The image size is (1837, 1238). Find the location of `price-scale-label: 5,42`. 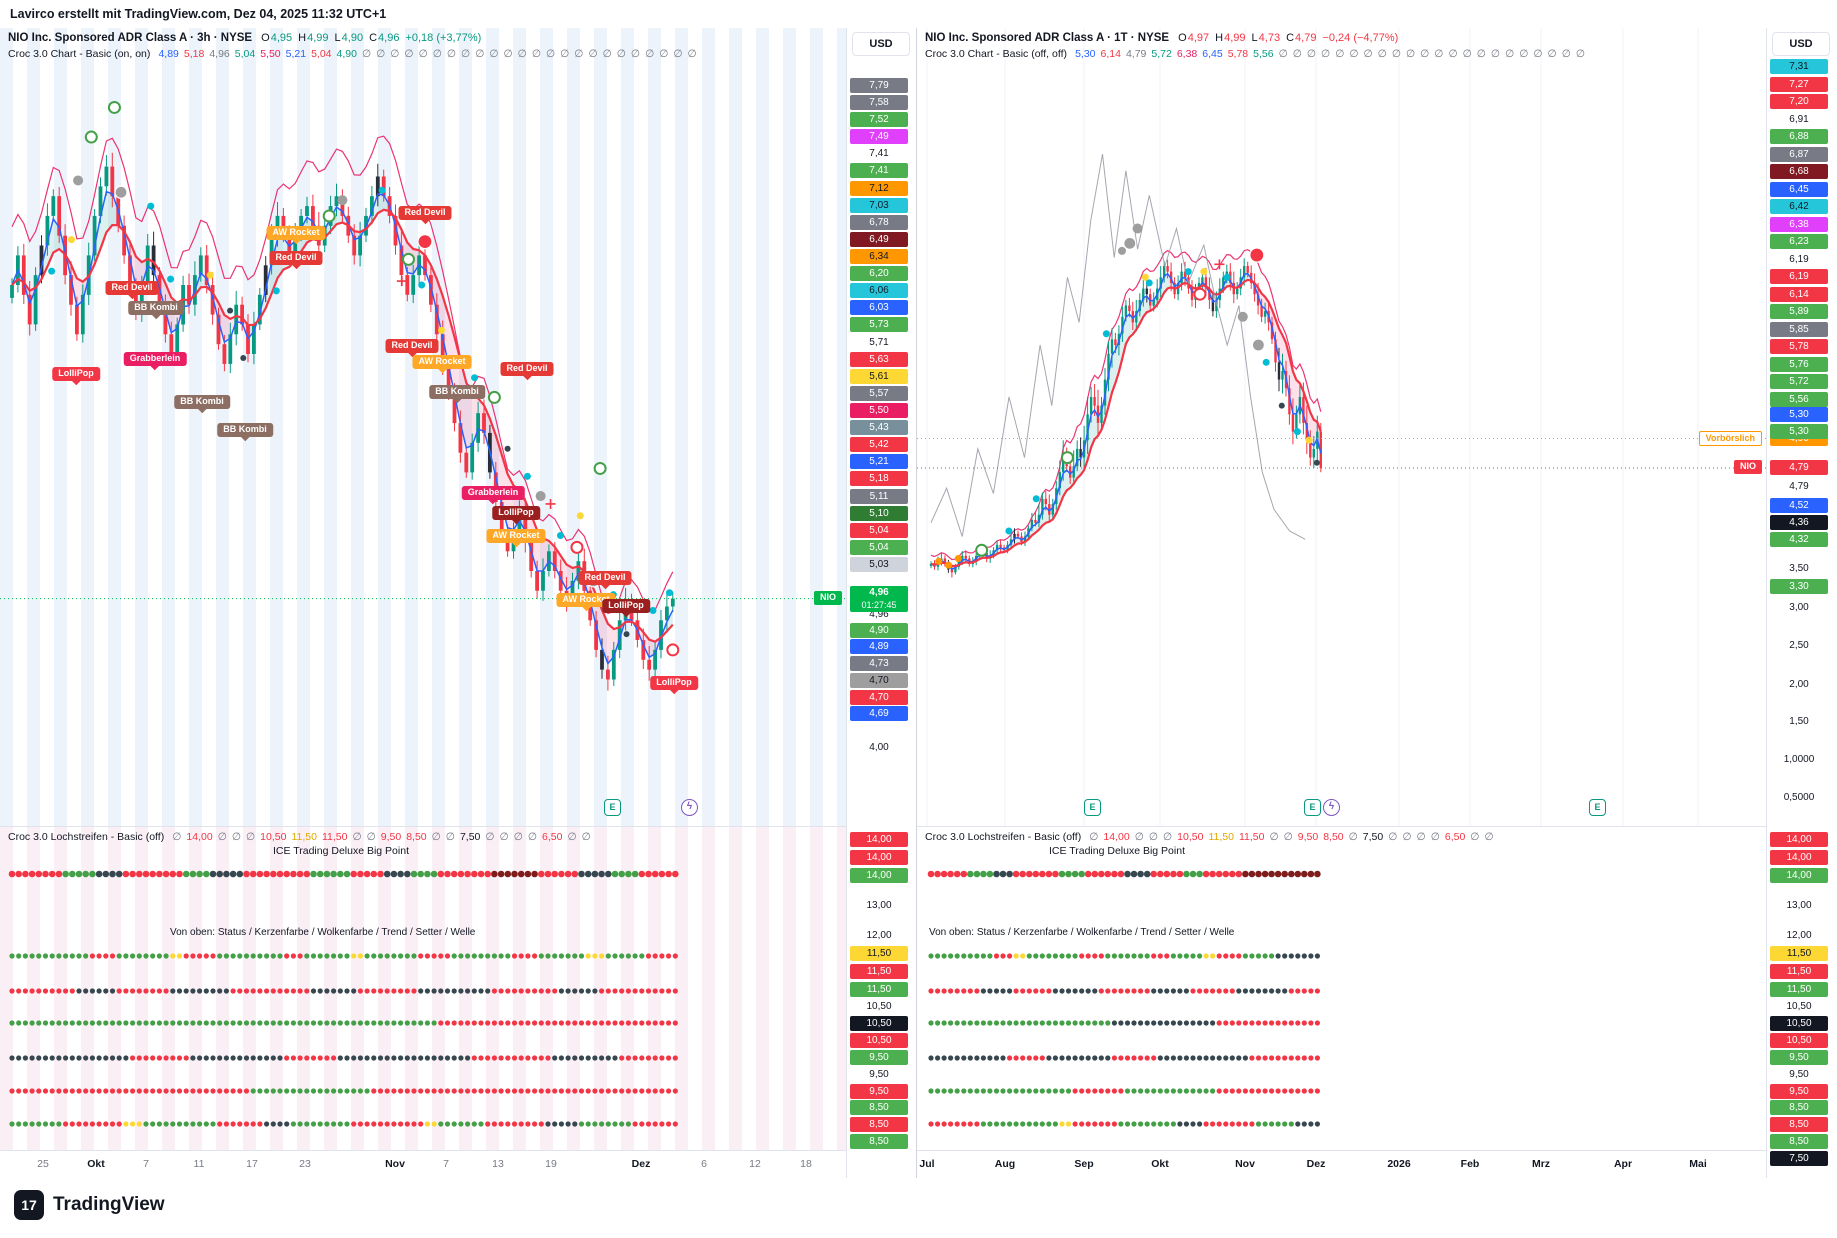

price-scale-label: 5,42 is located at coordinates (879, 444).